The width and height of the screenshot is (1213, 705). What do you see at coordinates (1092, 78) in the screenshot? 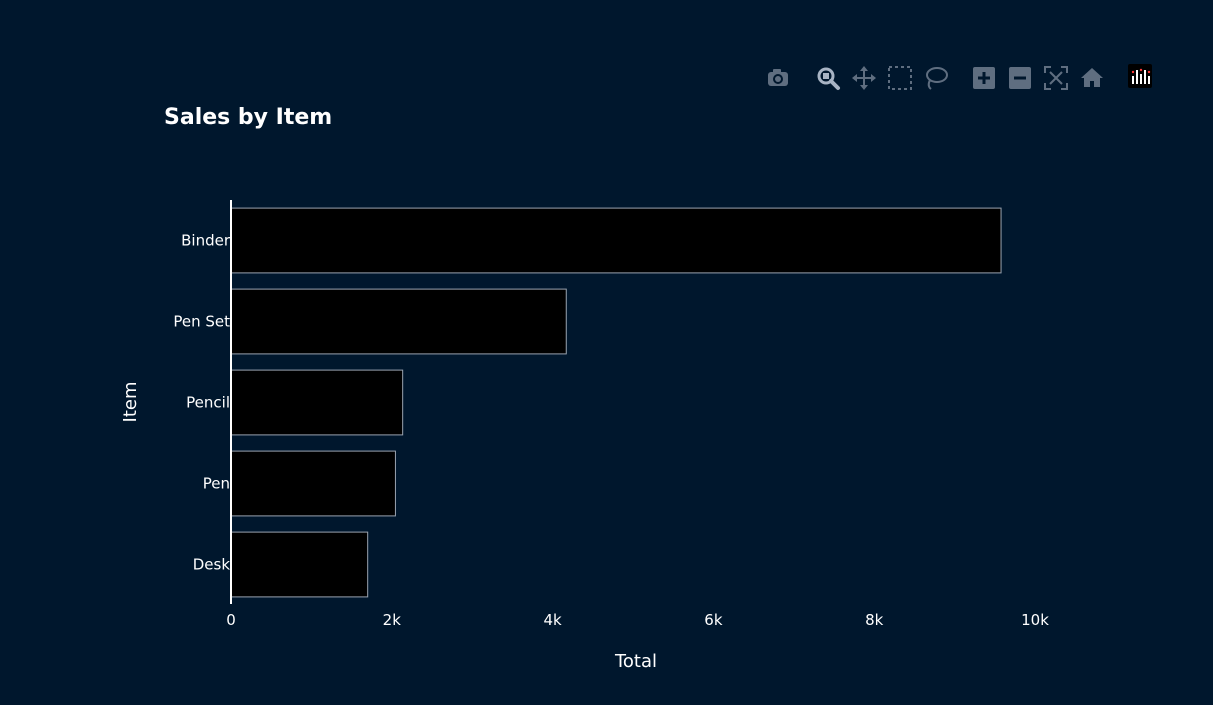
I see `reset-axes-icon` at bounding box center [1092, 78].